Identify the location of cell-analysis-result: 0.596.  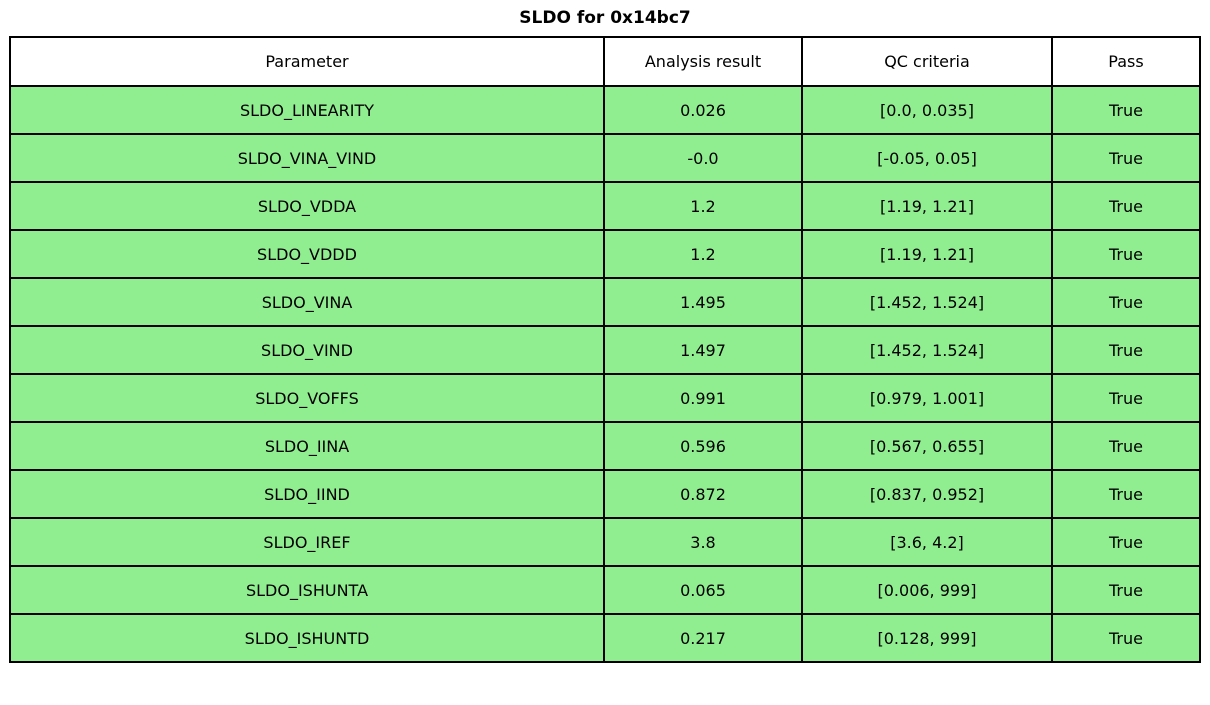
(703, 446).